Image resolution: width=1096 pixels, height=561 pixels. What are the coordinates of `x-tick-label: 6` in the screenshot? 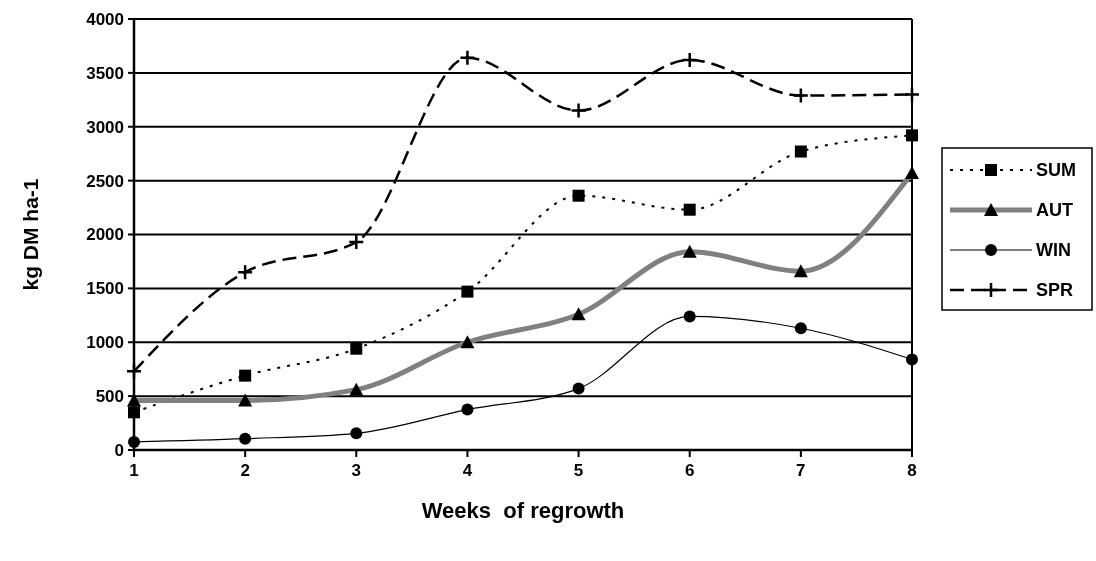 It's located at (689, 470).